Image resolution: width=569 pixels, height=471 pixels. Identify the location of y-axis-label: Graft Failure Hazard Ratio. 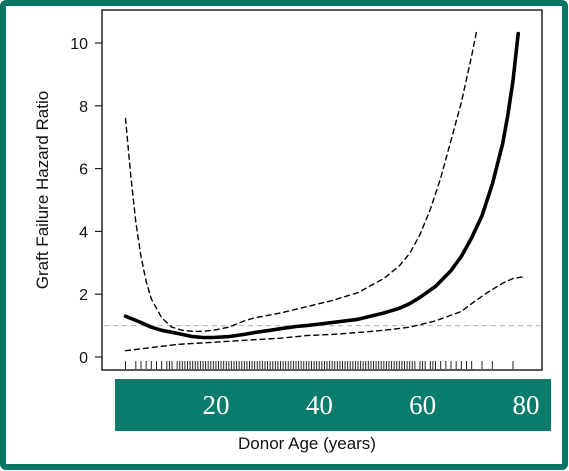
(42, 190).